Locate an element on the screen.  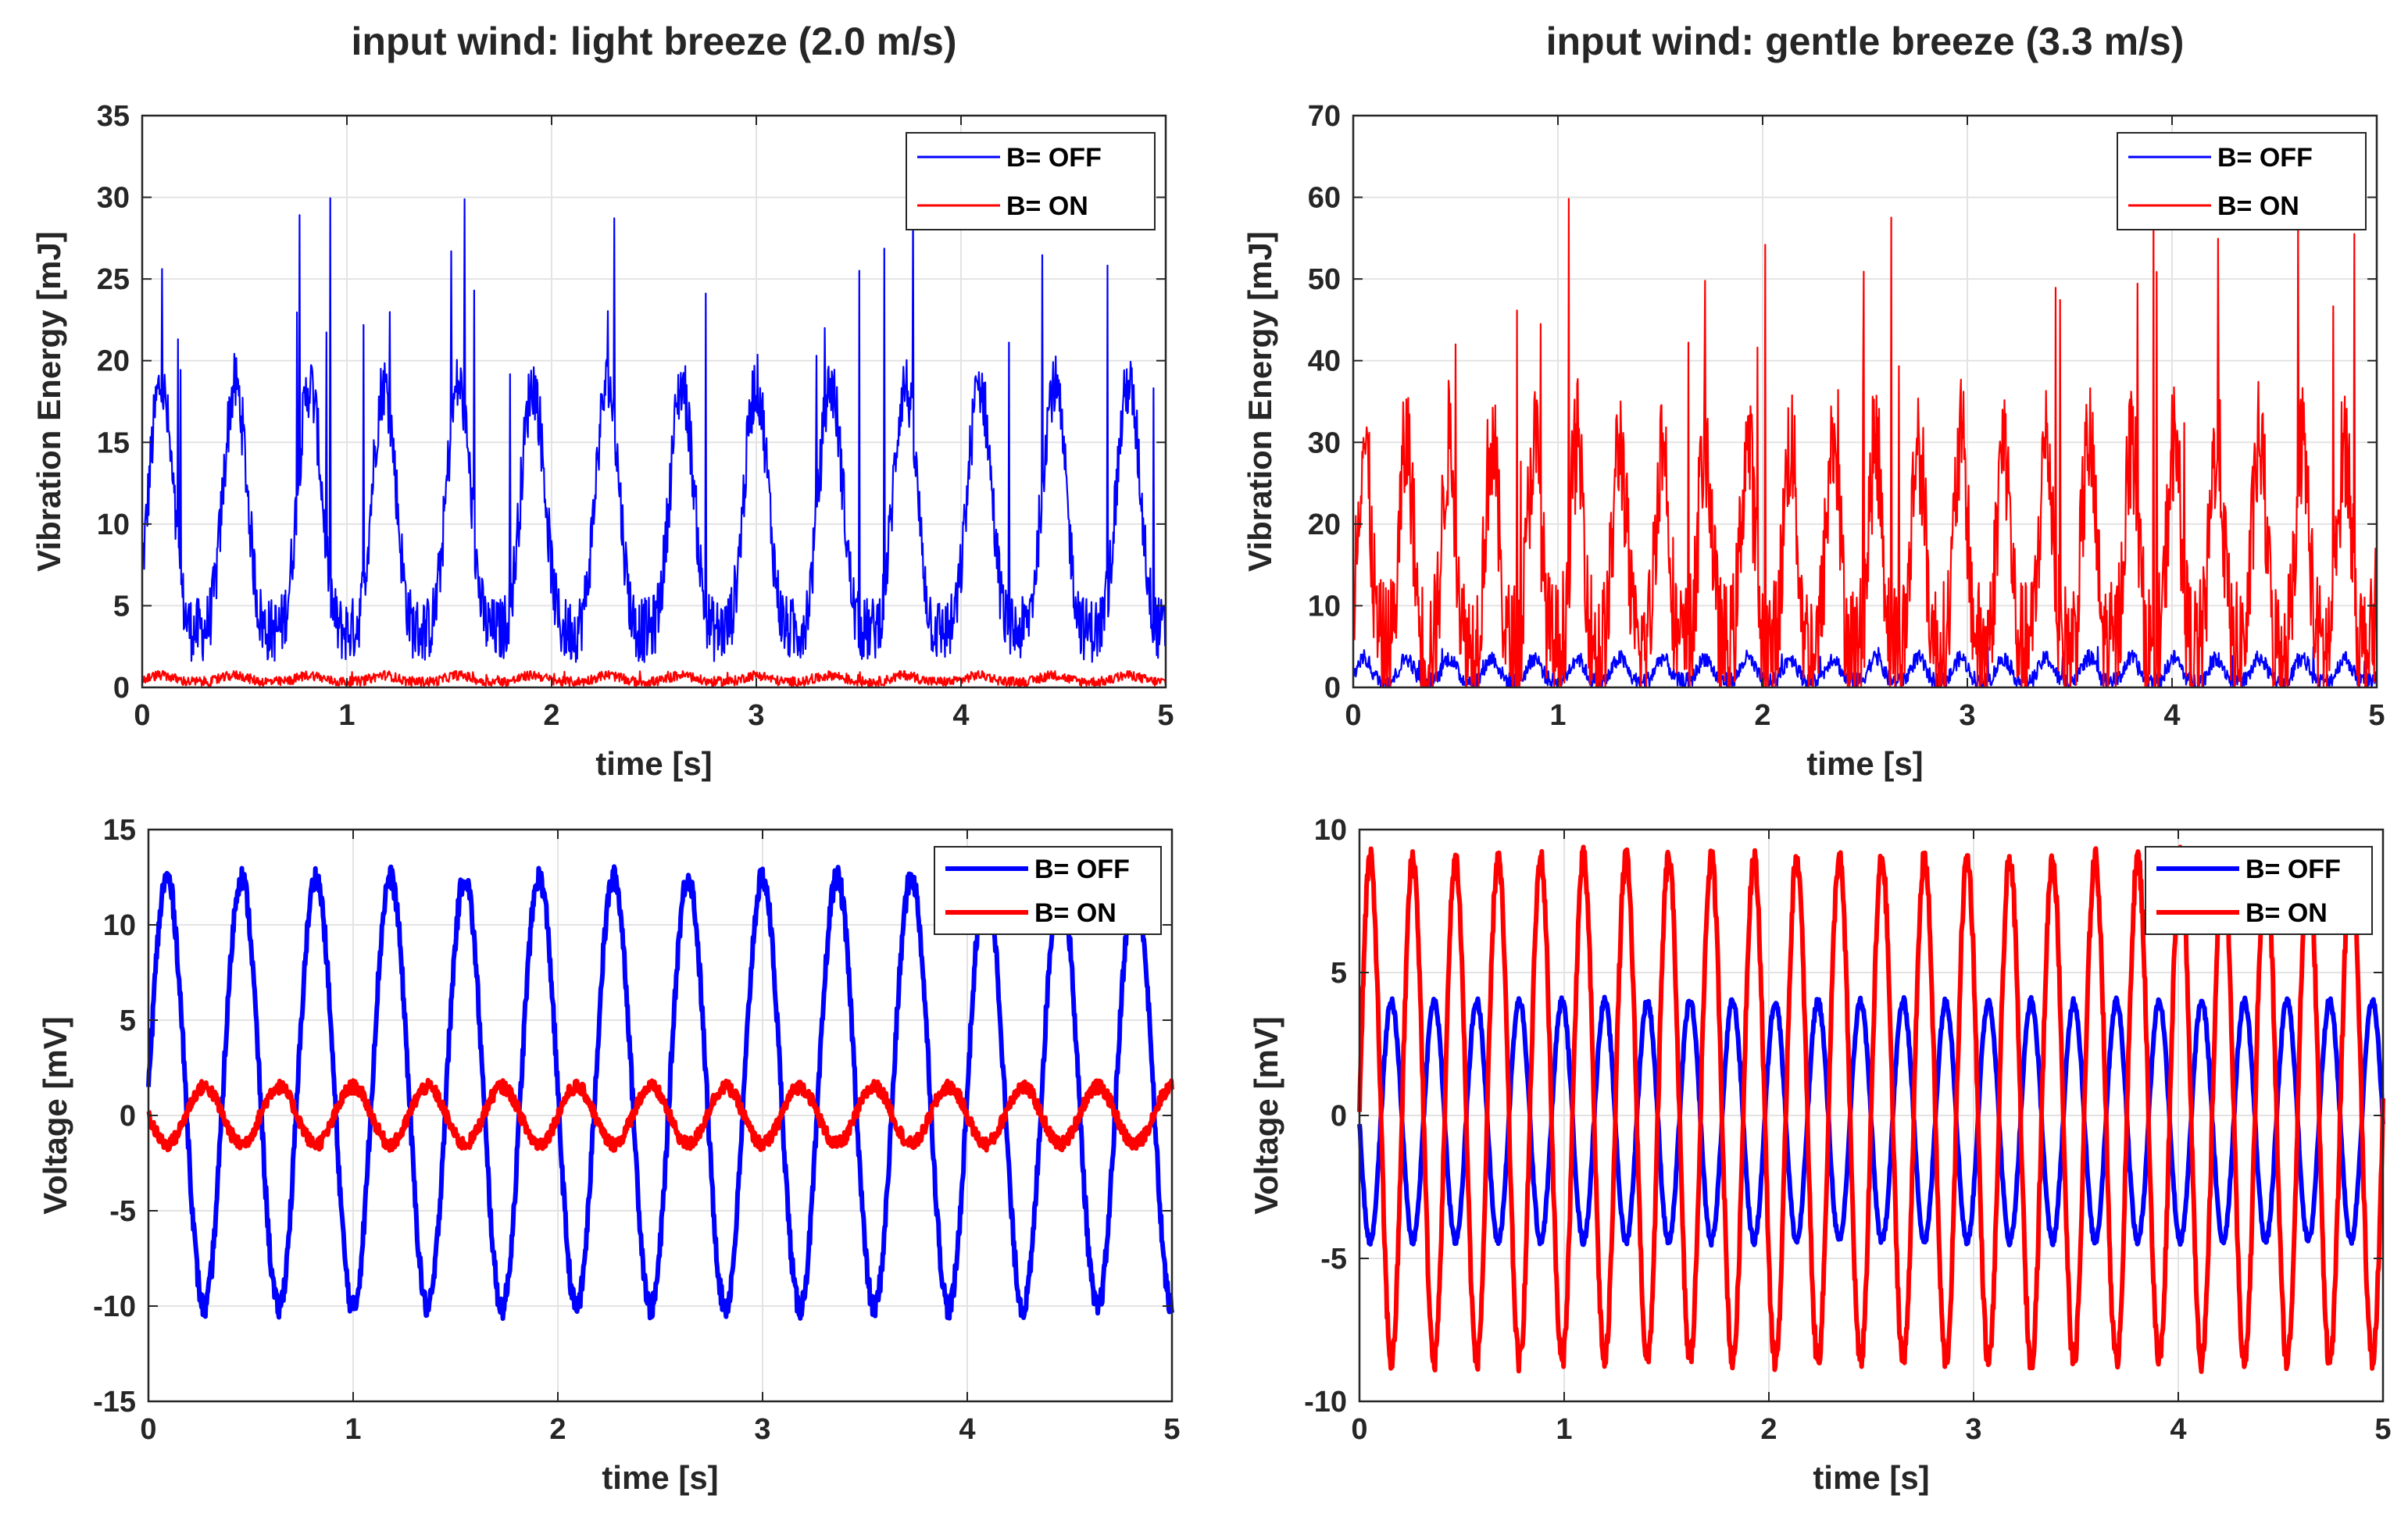
y-tick-label: 50 is located at coordinates (1325, 280).